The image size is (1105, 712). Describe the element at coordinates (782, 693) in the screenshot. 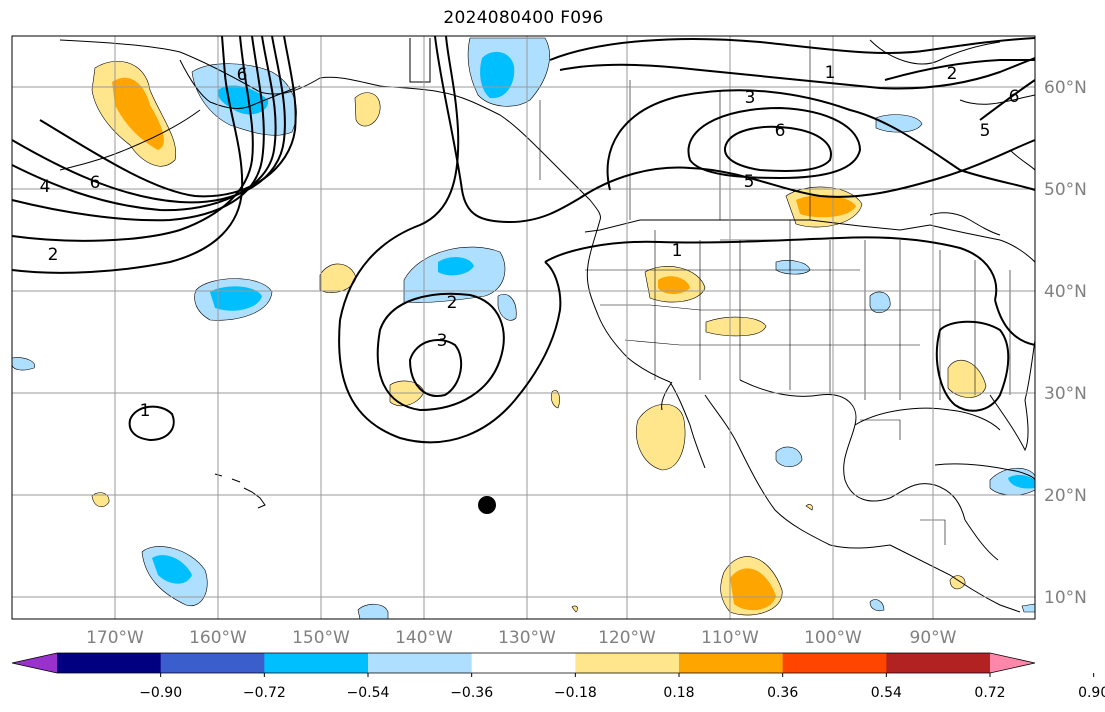

I see `colorbar-tick-label: 0.36` at that location.